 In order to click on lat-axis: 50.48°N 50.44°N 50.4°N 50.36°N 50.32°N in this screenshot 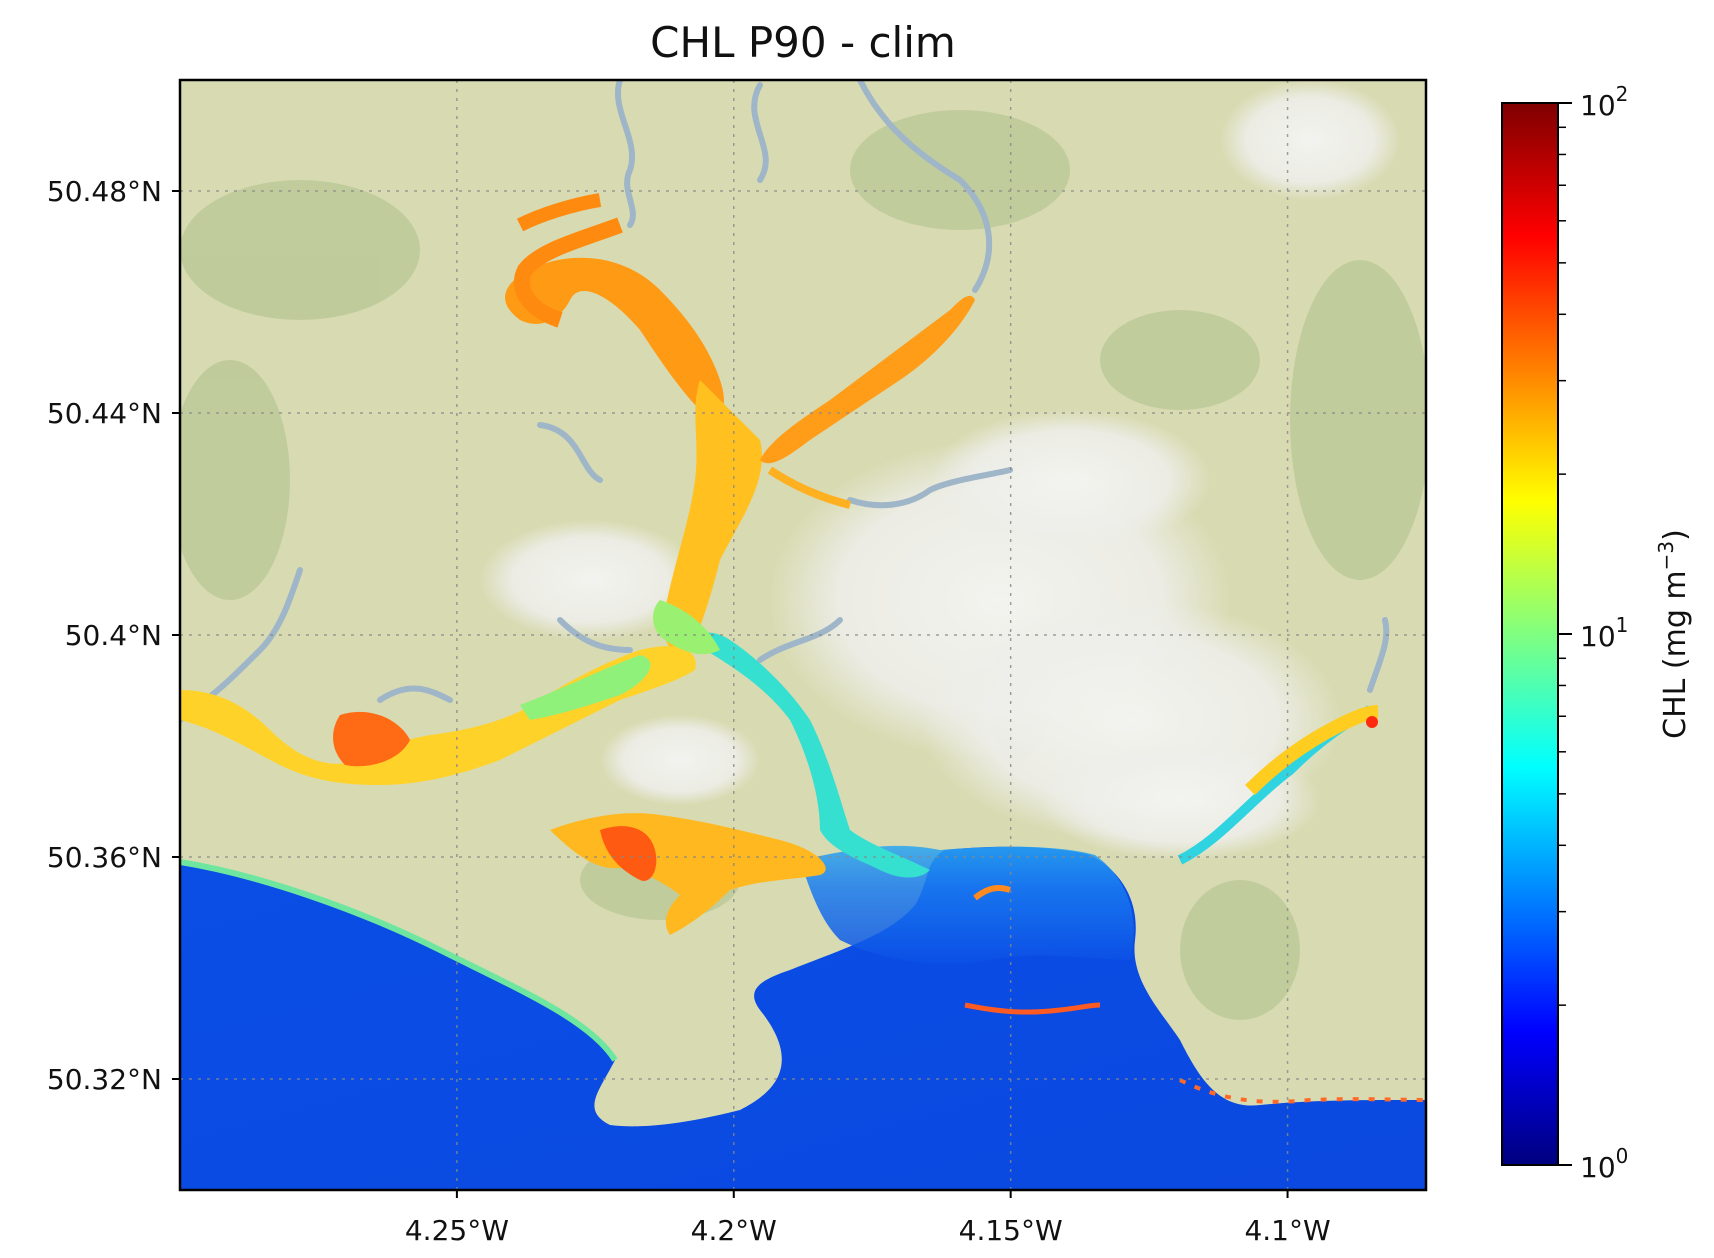, I will do `click(113, 635)`.